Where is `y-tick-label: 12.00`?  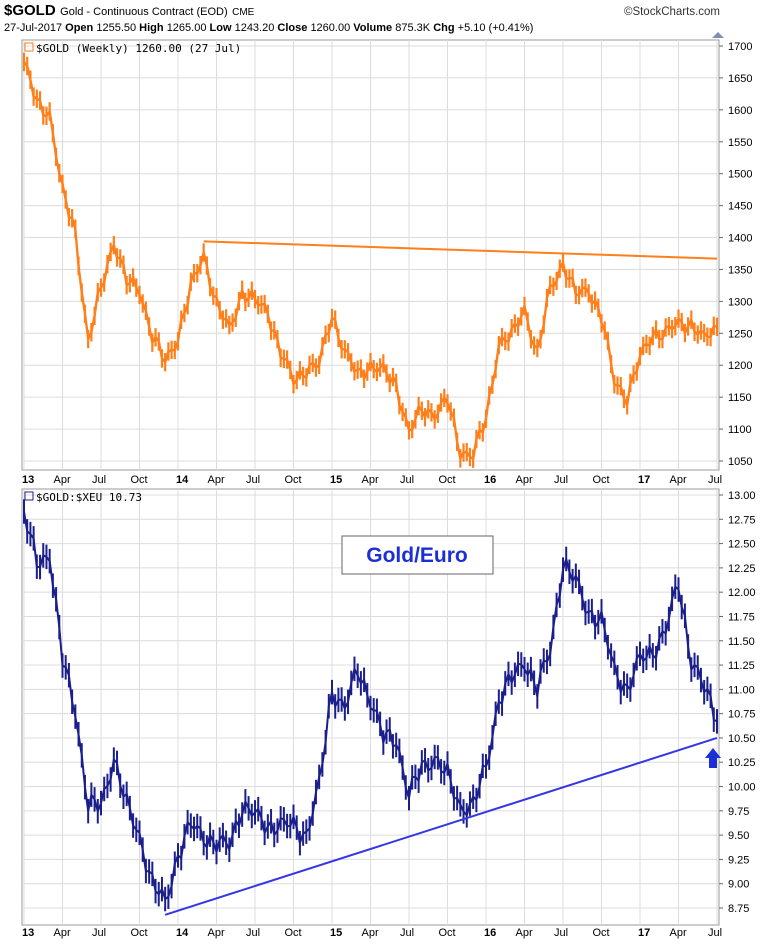
y-tick-label: 12.00 is located at coordinates (742, 593).